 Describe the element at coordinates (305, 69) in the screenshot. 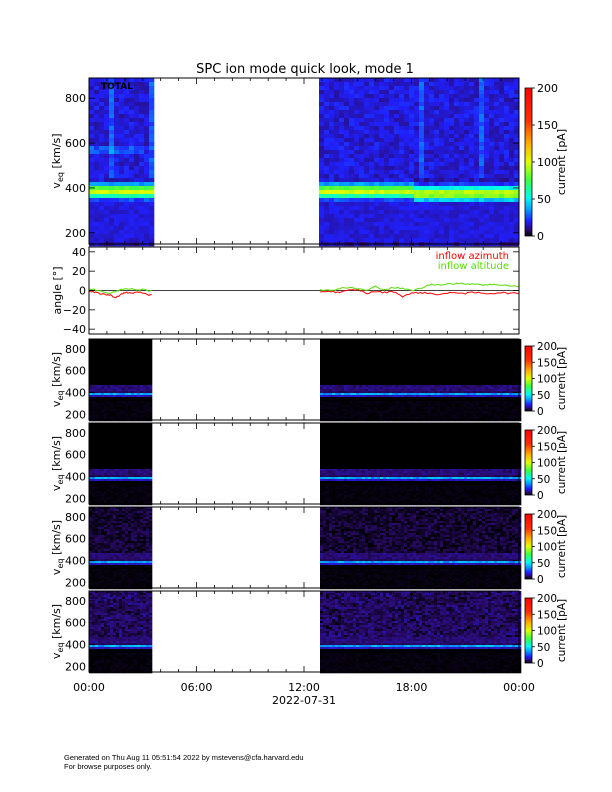

I see `figure-title: SPC ion mode quick look, mode 1` at that location.